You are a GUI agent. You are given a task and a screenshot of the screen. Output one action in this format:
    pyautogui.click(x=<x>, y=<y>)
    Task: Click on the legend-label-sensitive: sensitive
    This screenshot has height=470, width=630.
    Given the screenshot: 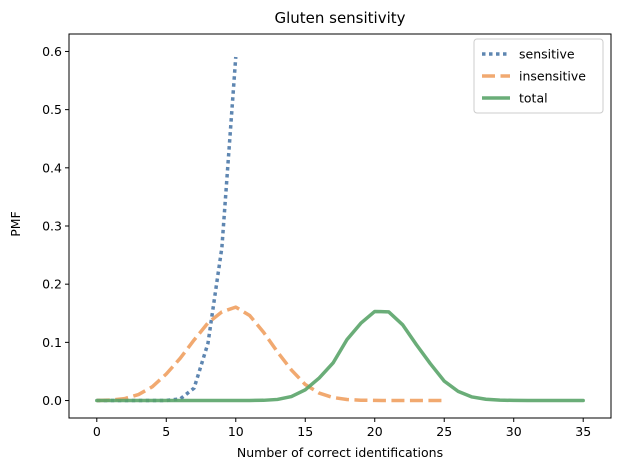 What is the action you would take?
    pyautogui.click(x=547, y=54)
    